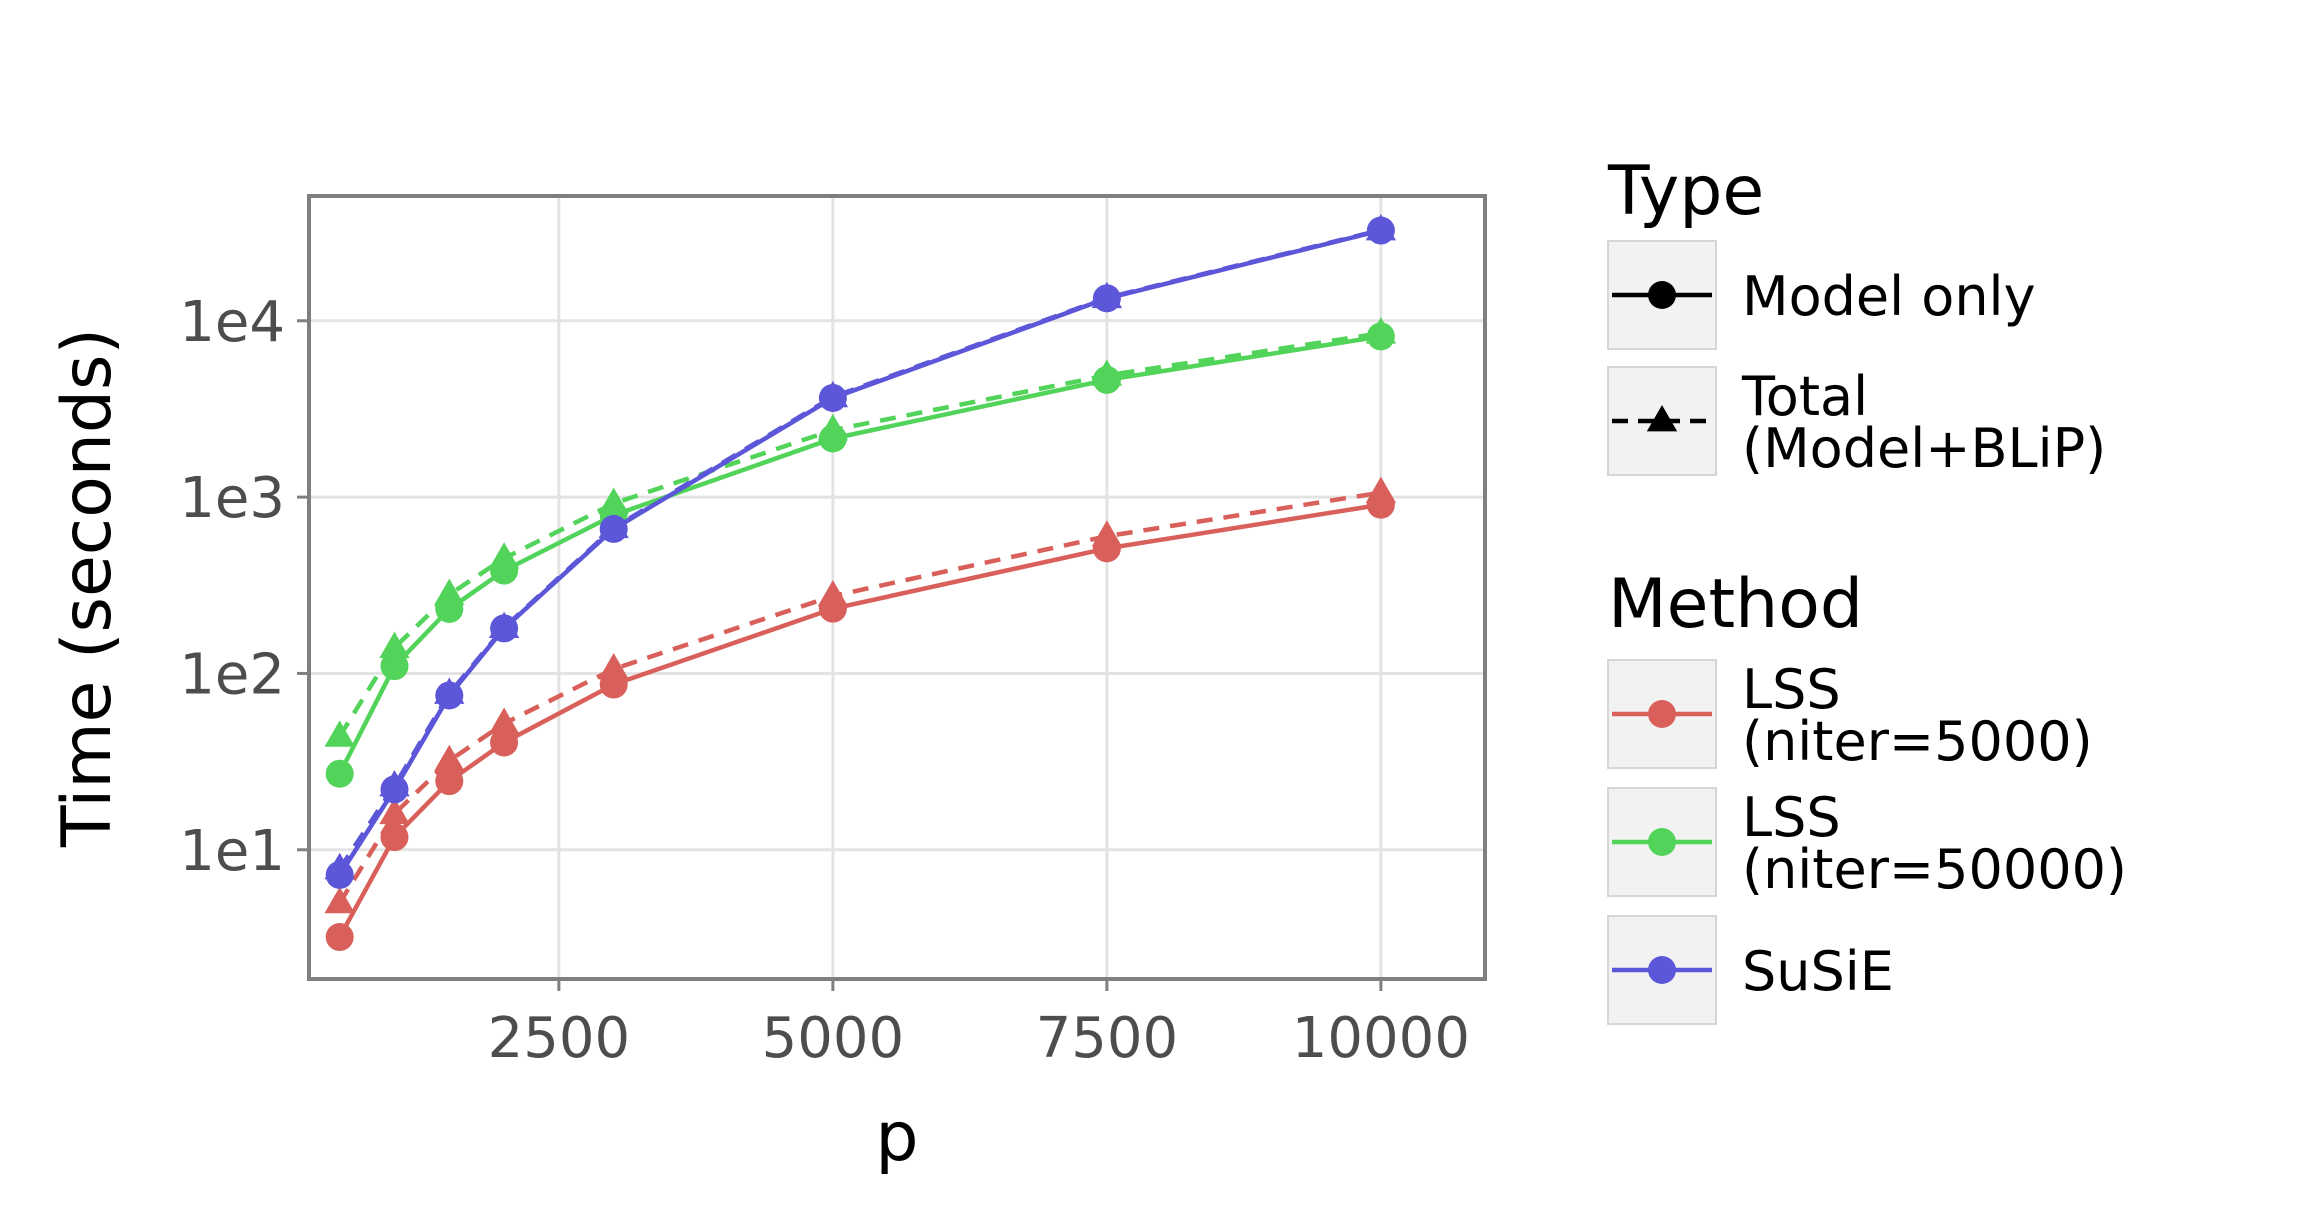  What do you see at coordinates (896, 1137) in the screenshot?
I see `x-axis-title: p` at bounding box center [896, 1137].